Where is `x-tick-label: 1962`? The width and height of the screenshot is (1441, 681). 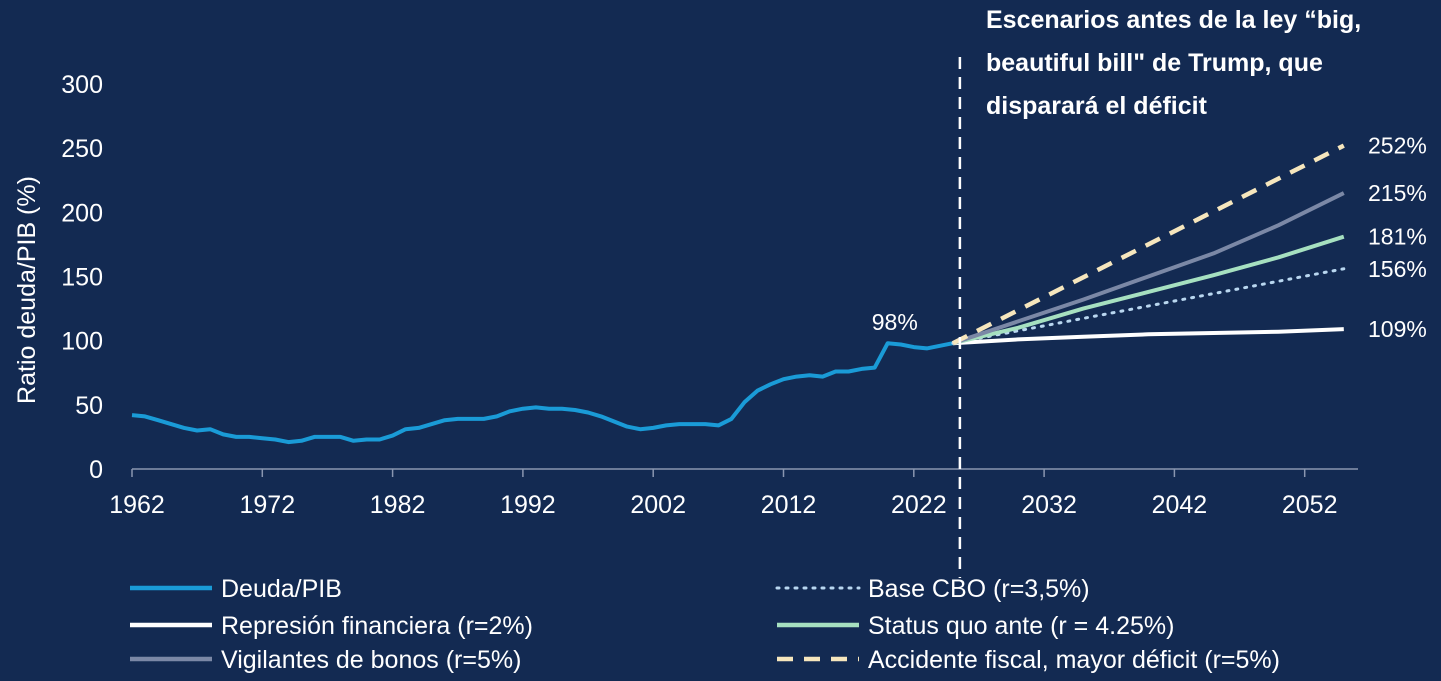
x-tick-label: 1962 is located at coordinates (137, 505).